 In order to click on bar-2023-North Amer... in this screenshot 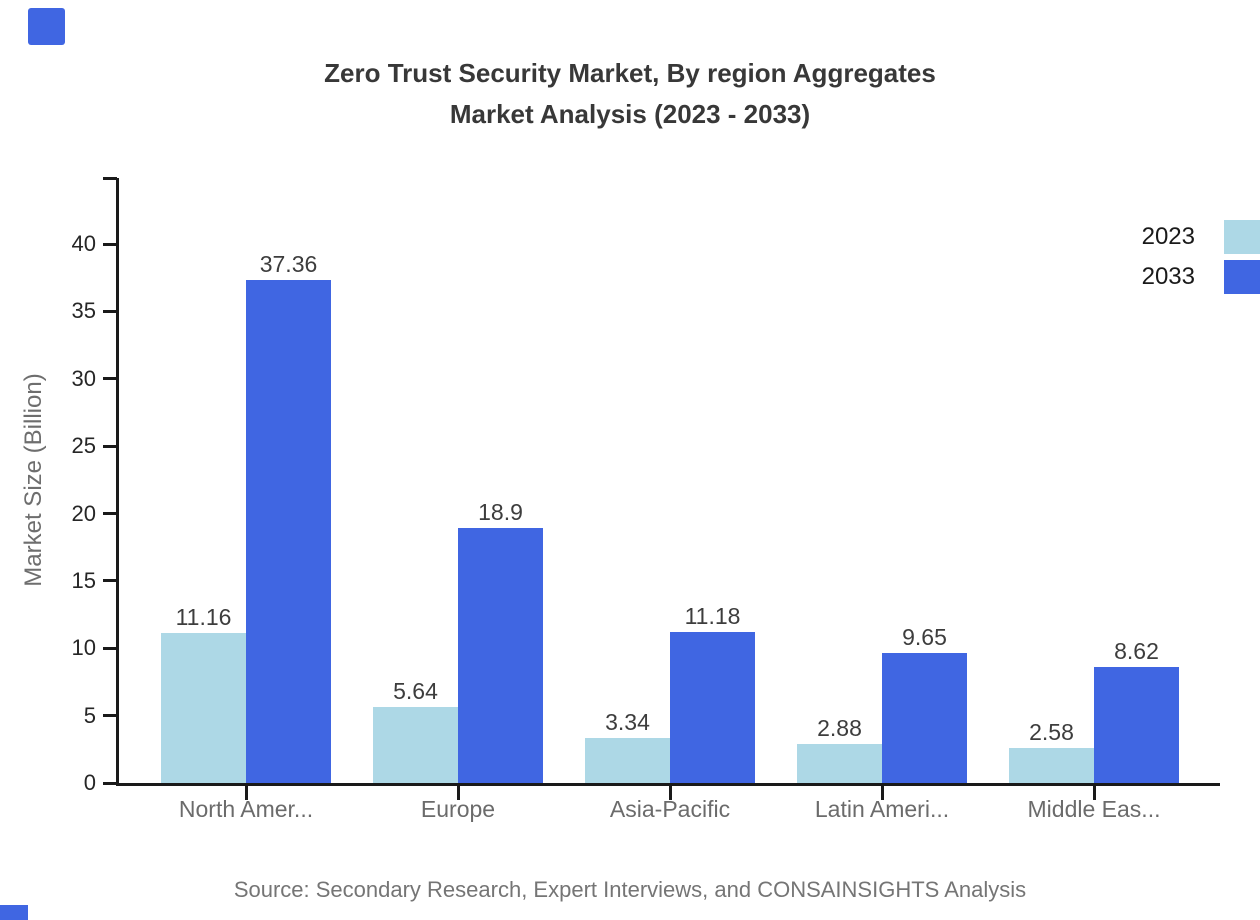, I will do `click(203, 707)`.